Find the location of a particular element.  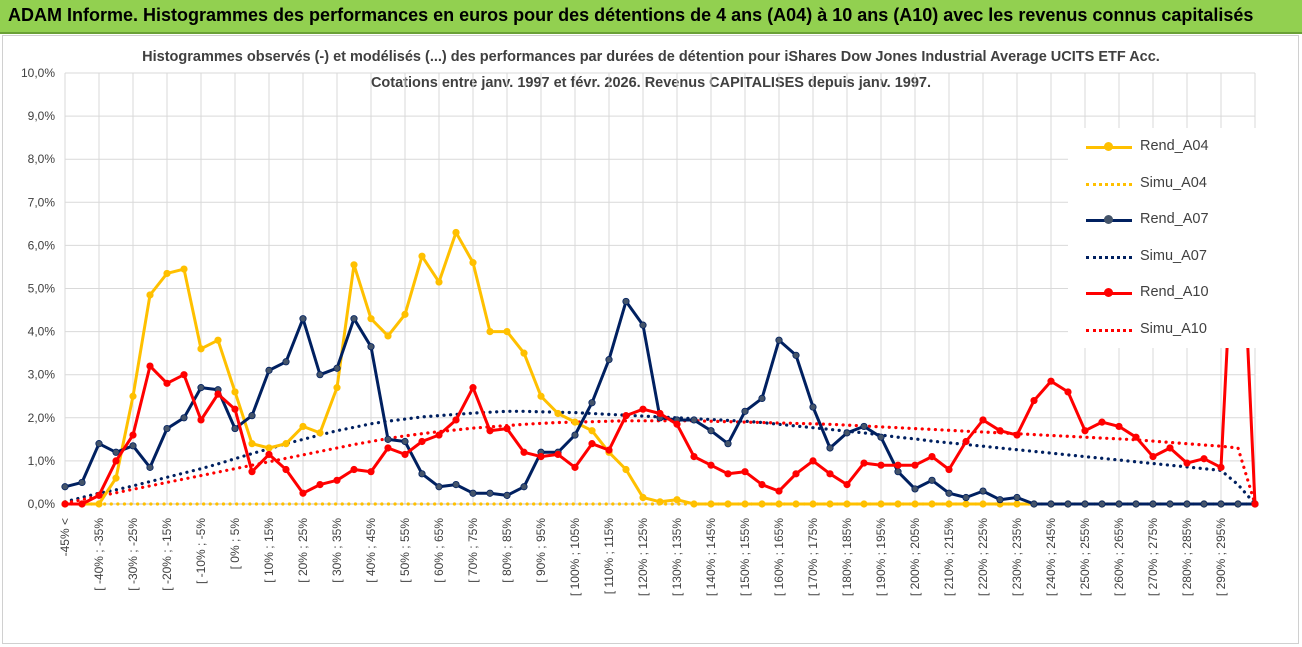

x-tick-label: [ 120% ; 125% is located at coordinates (643, 557).